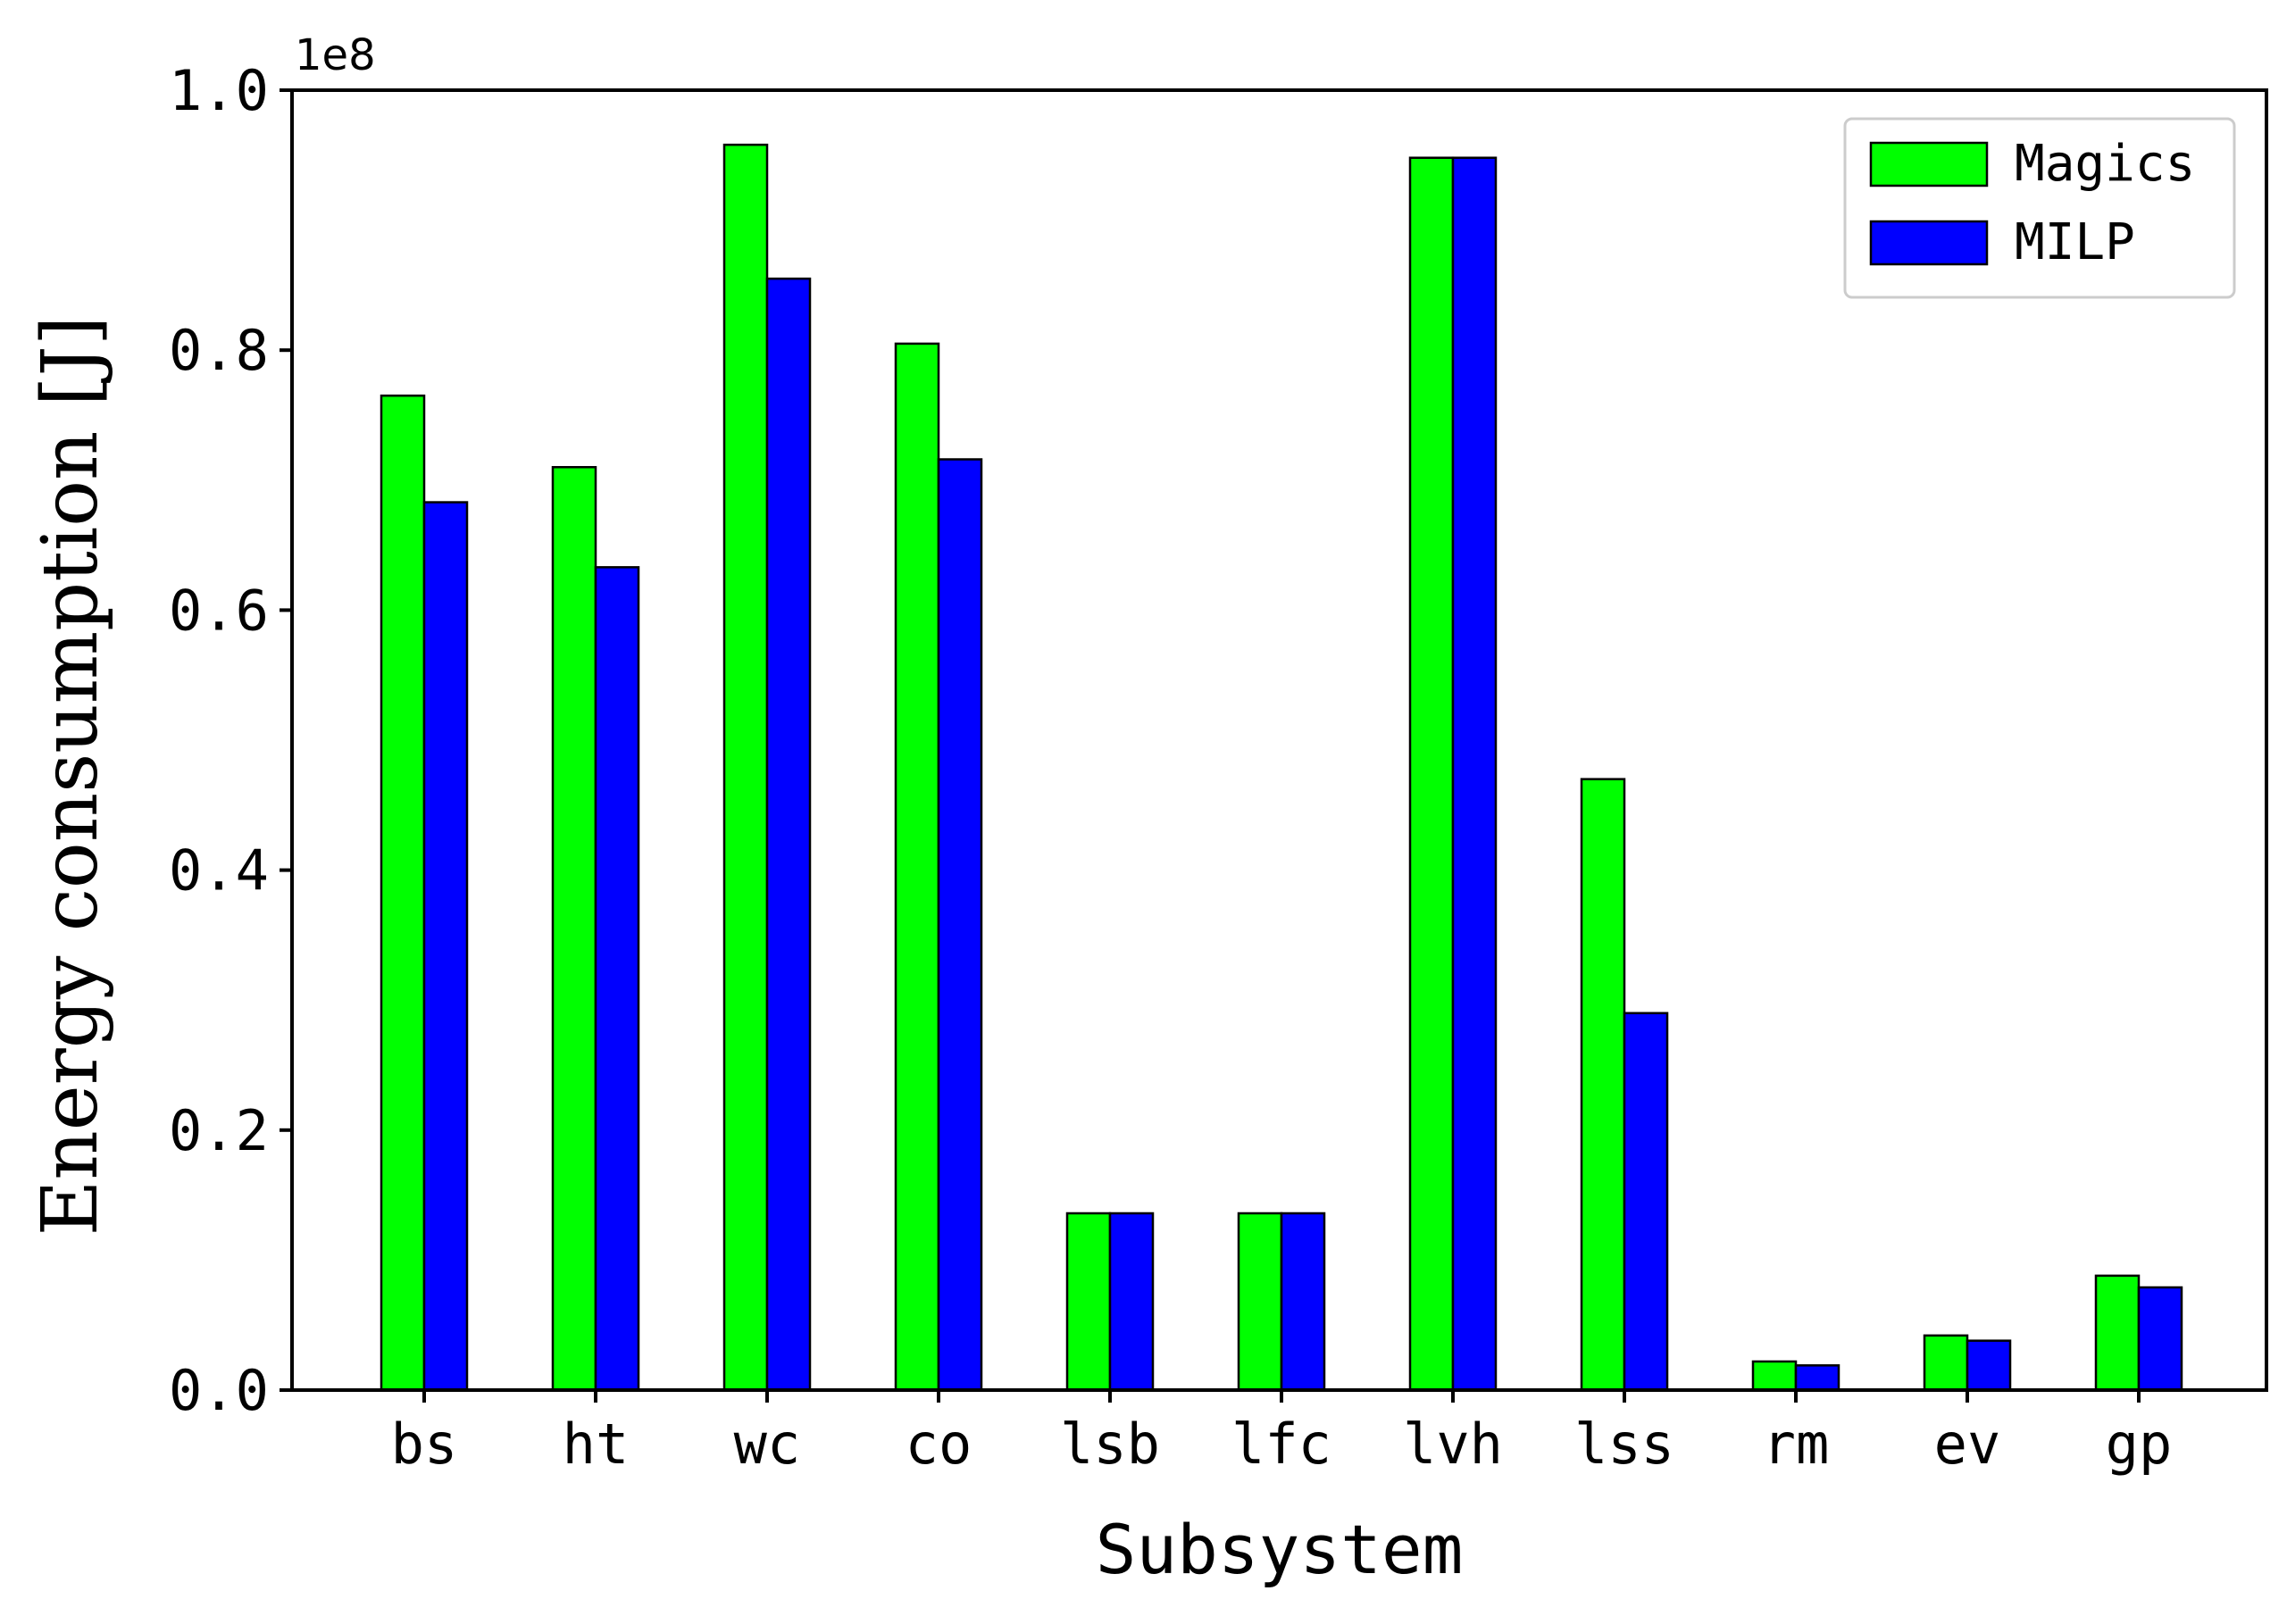  I want to click on x-tick-label-wc: wc, so click(767, 1444).